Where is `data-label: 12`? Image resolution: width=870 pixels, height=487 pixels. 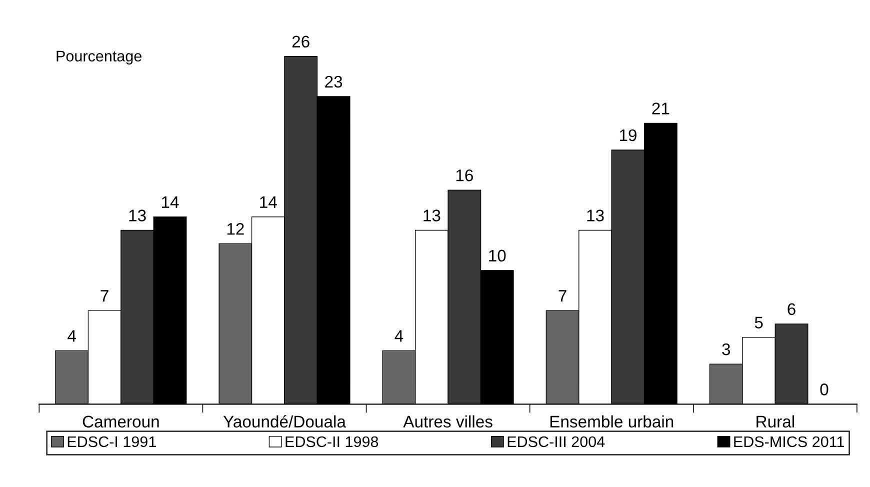
data-label: 12 is located at coordinates (235, 229).